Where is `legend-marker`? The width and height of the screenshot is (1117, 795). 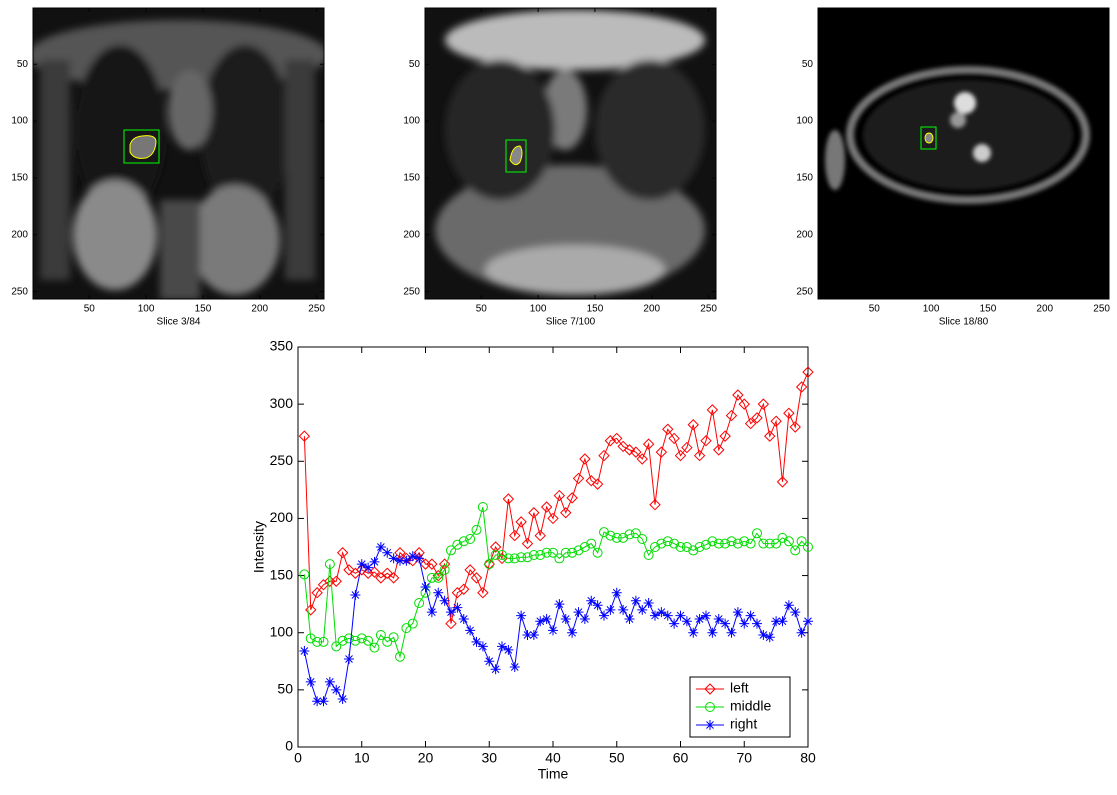
legend-marker is located at coordinates (710, 725).